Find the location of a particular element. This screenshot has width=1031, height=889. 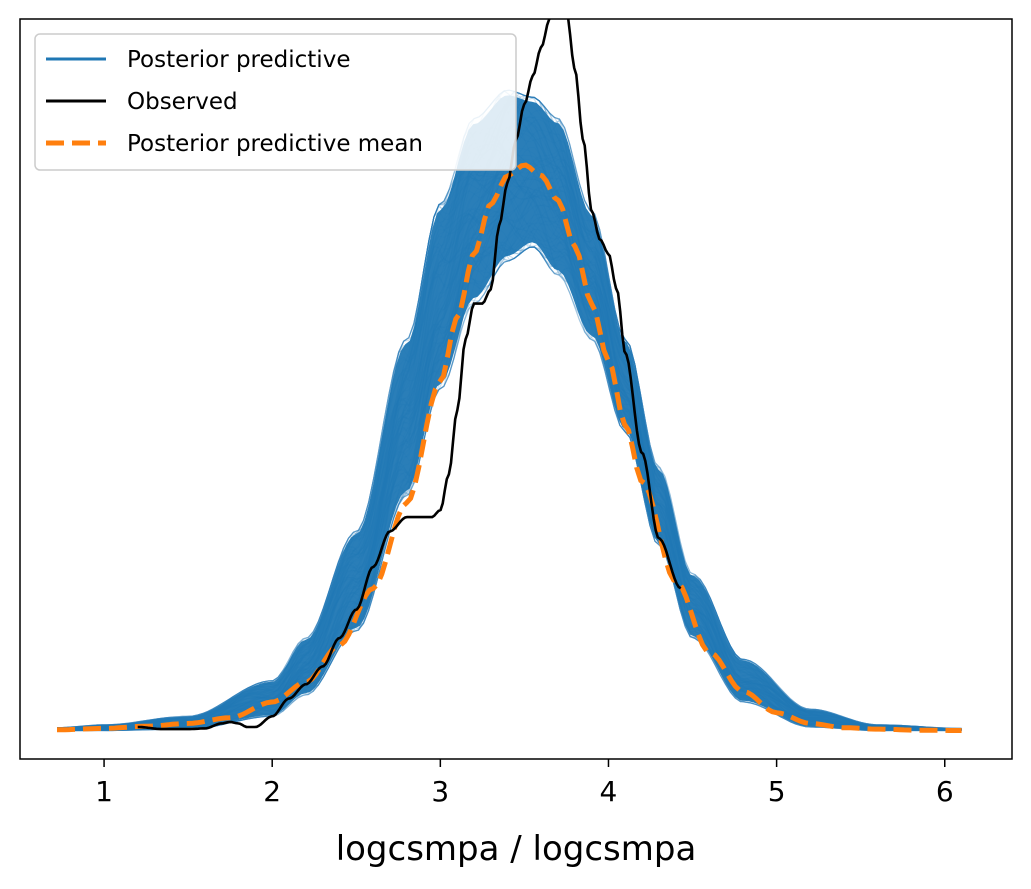

x-tick-label: 2 is located at coordinates (272, 791).